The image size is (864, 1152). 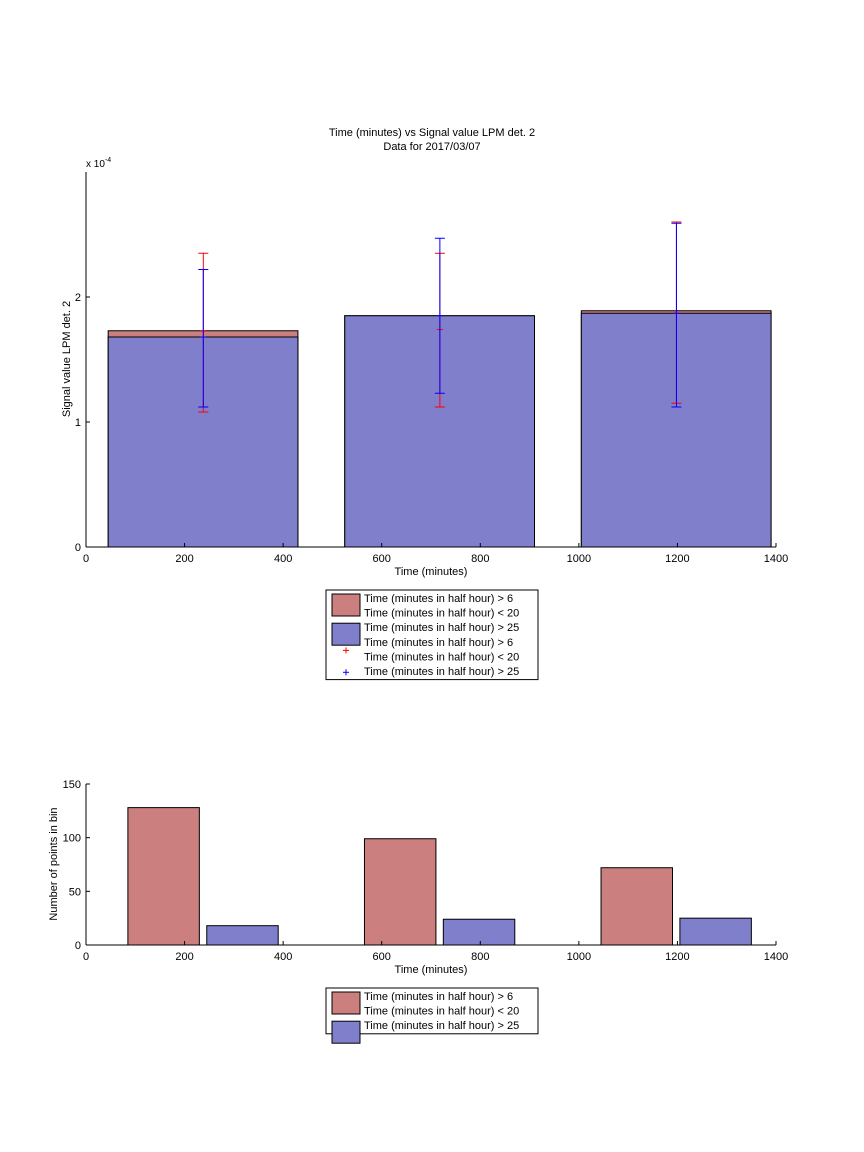 I want to click on y-axis-label: Signal value LPM det. 2, so click(x=67, y=359).